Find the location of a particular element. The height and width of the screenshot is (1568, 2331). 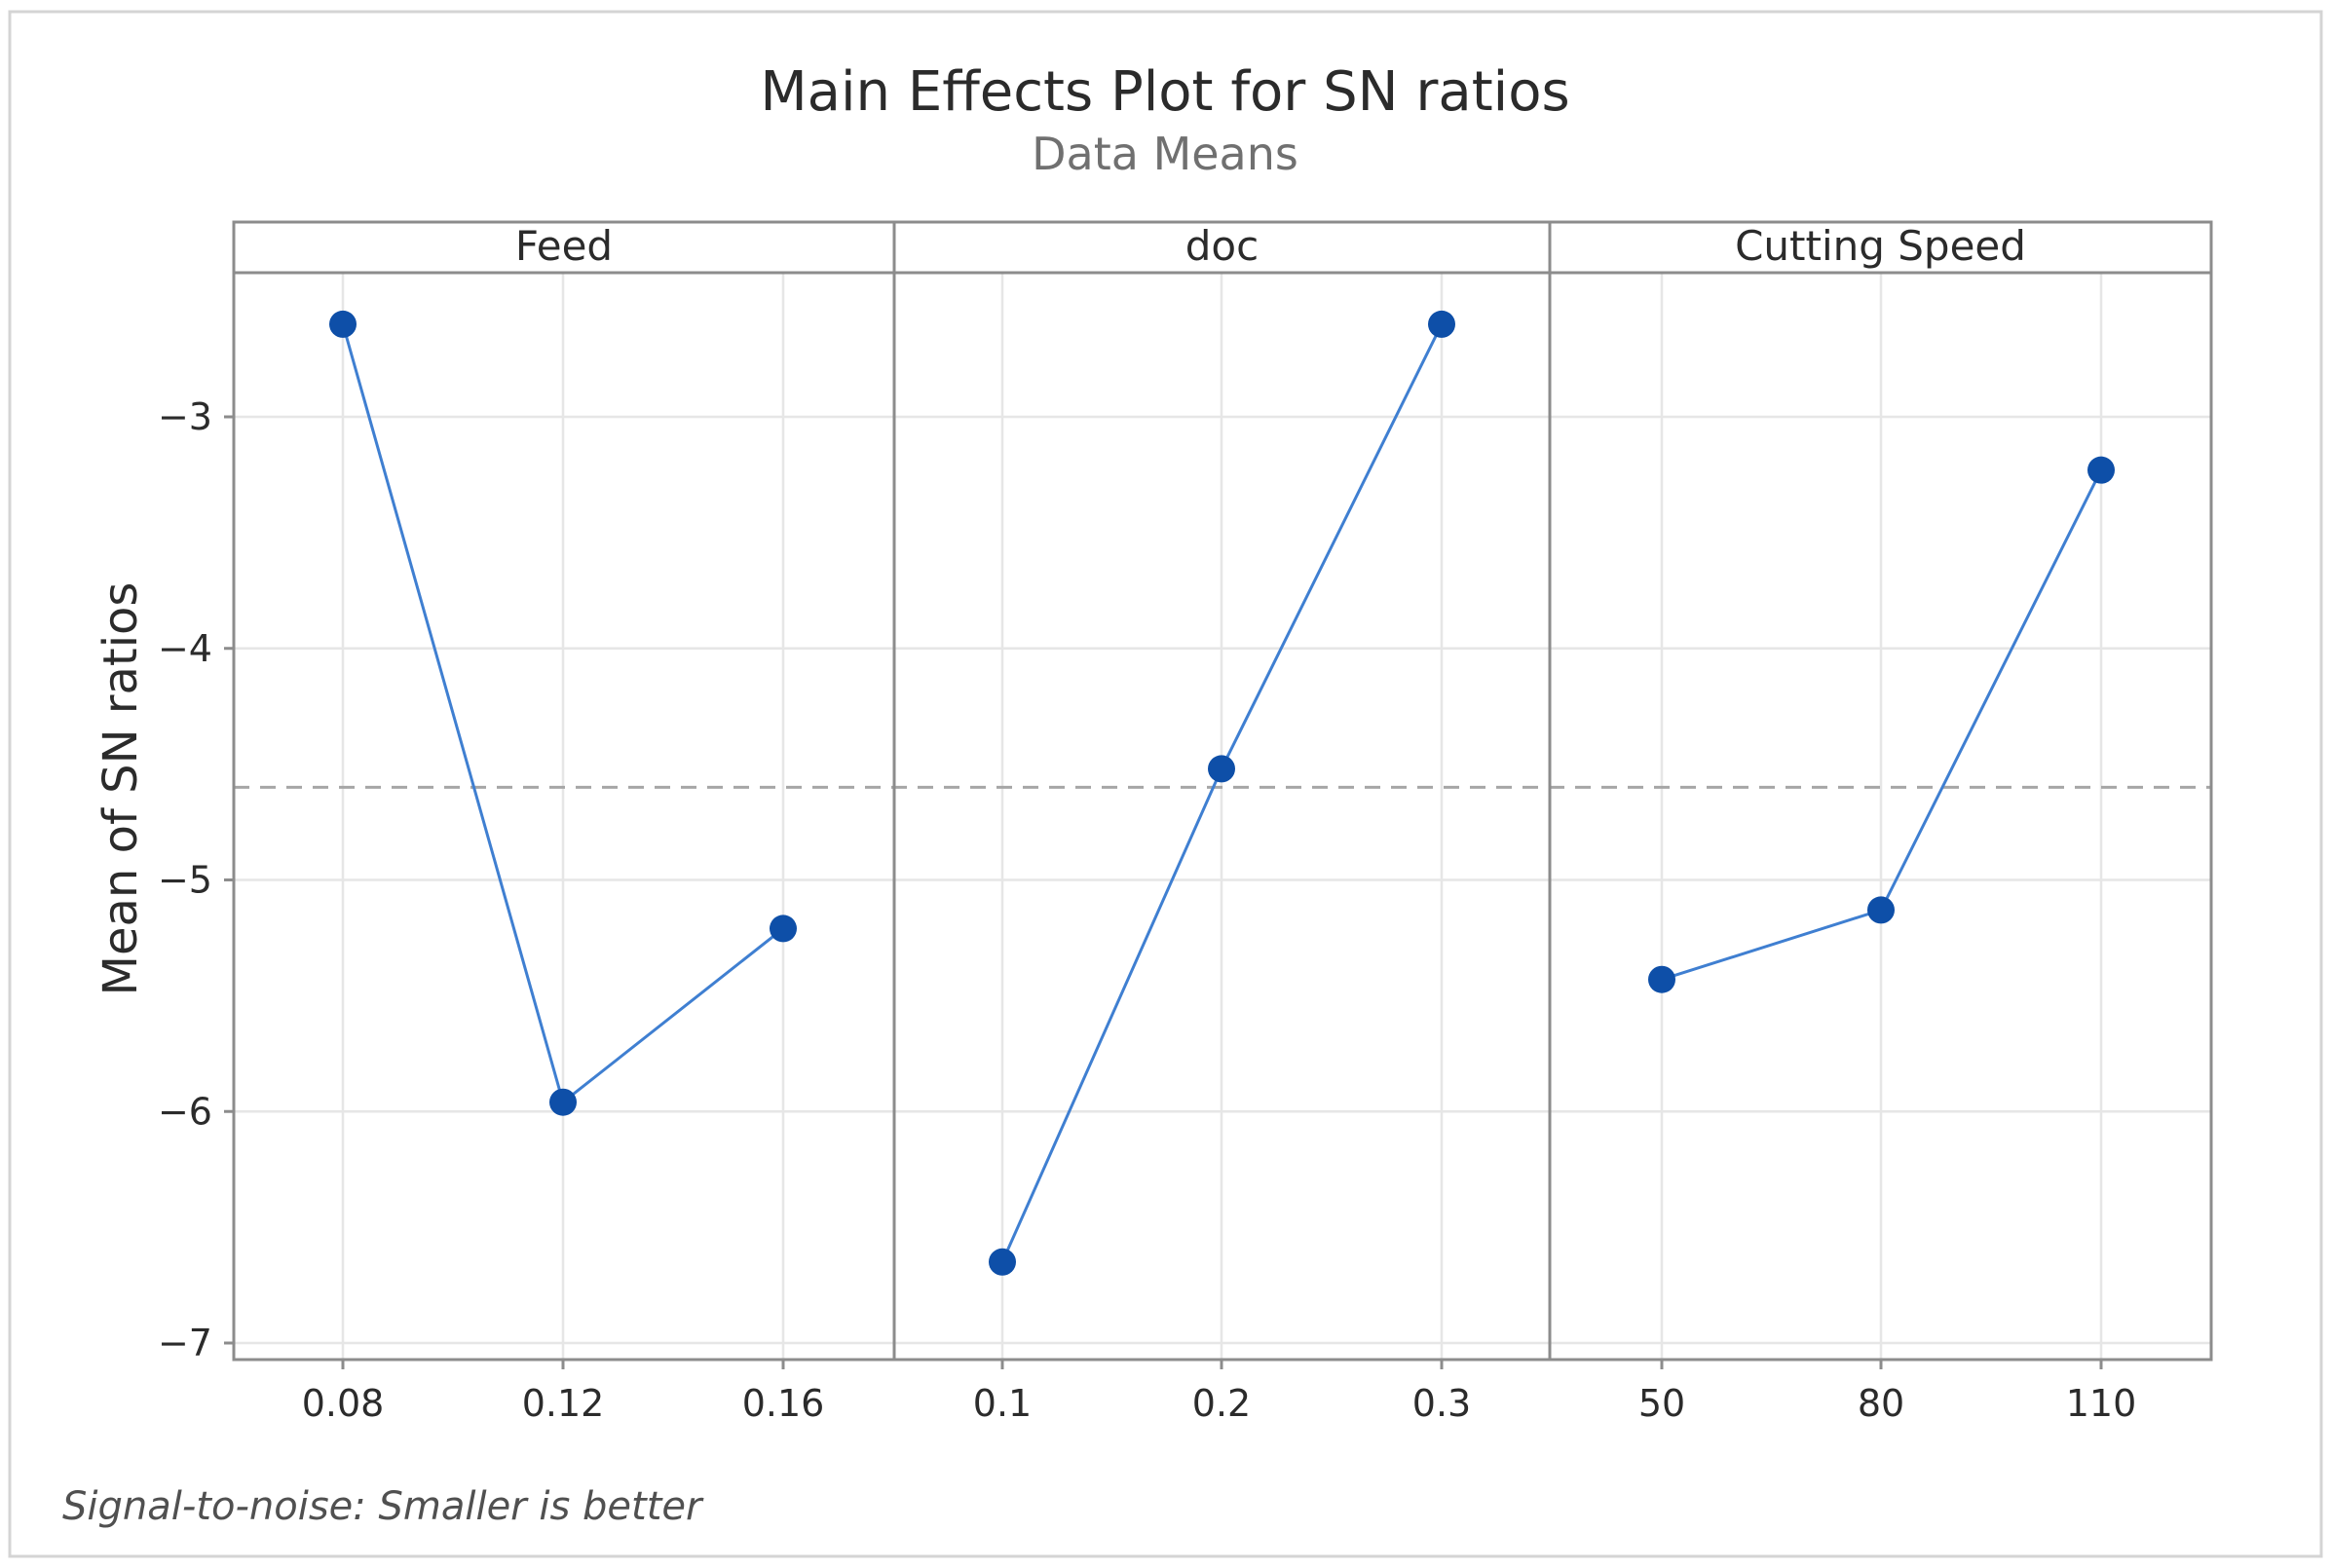

x-tick-label: 80 is located at coordinates (1881, 1403).